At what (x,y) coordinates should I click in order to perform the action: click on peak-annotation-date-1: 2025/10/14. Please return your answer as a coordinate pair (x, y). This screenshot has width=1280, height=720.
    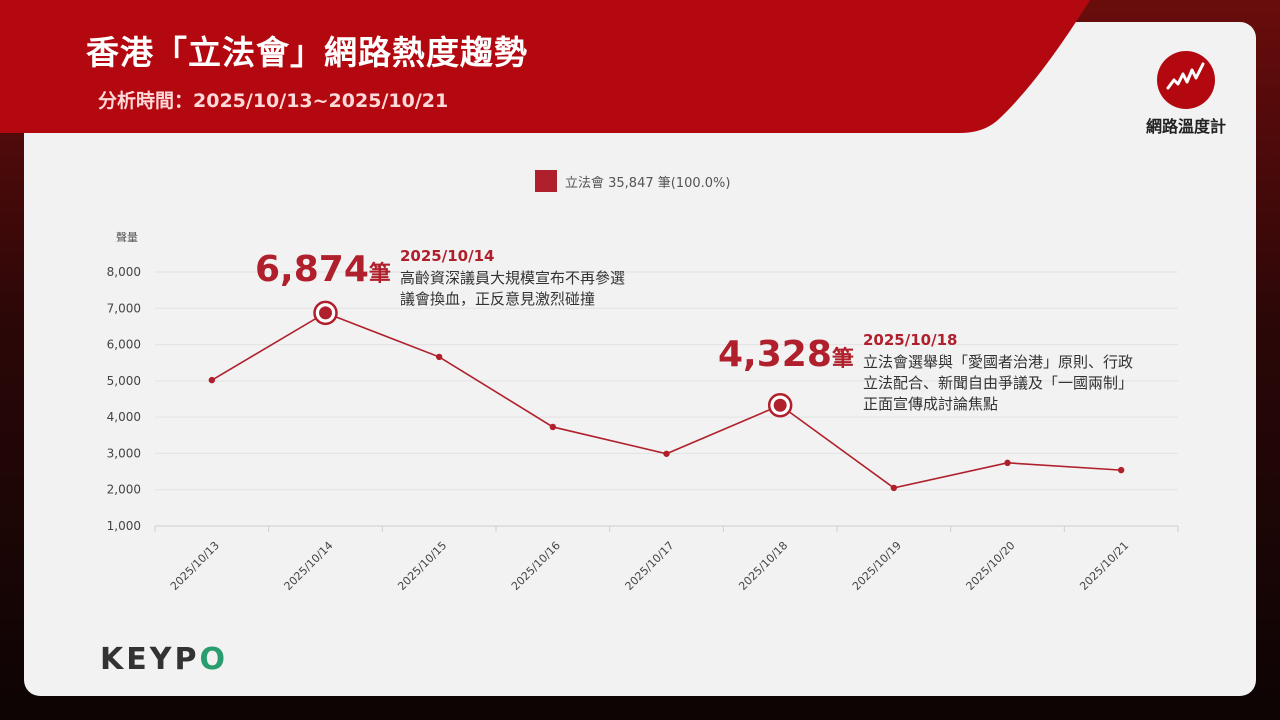
    Looking at the image, I should click on (447, 256).